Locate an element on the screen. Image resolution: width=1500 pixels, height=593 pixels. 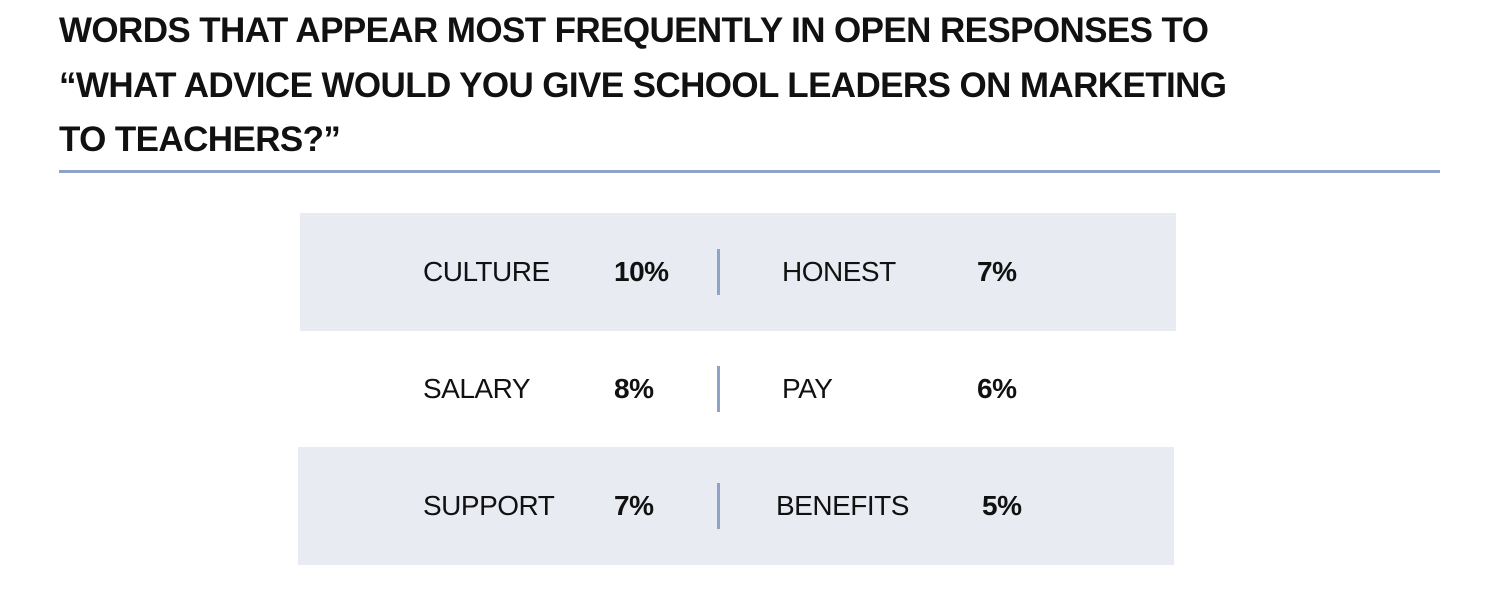
table-row: SUPPORT 7% BENEFITS 5% is located at coordinates (736, 506).